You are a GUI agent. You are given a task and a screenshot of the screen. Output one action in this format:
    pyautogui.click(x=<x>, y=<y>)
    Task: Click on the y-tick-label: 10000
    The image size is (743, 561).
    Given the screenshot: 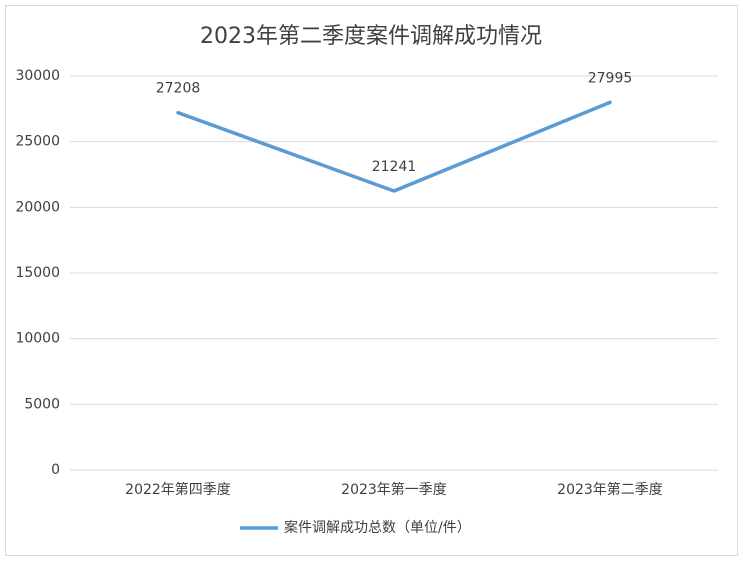 What is the action you would take?
    pyautogui.click(x=37, y=339)
    